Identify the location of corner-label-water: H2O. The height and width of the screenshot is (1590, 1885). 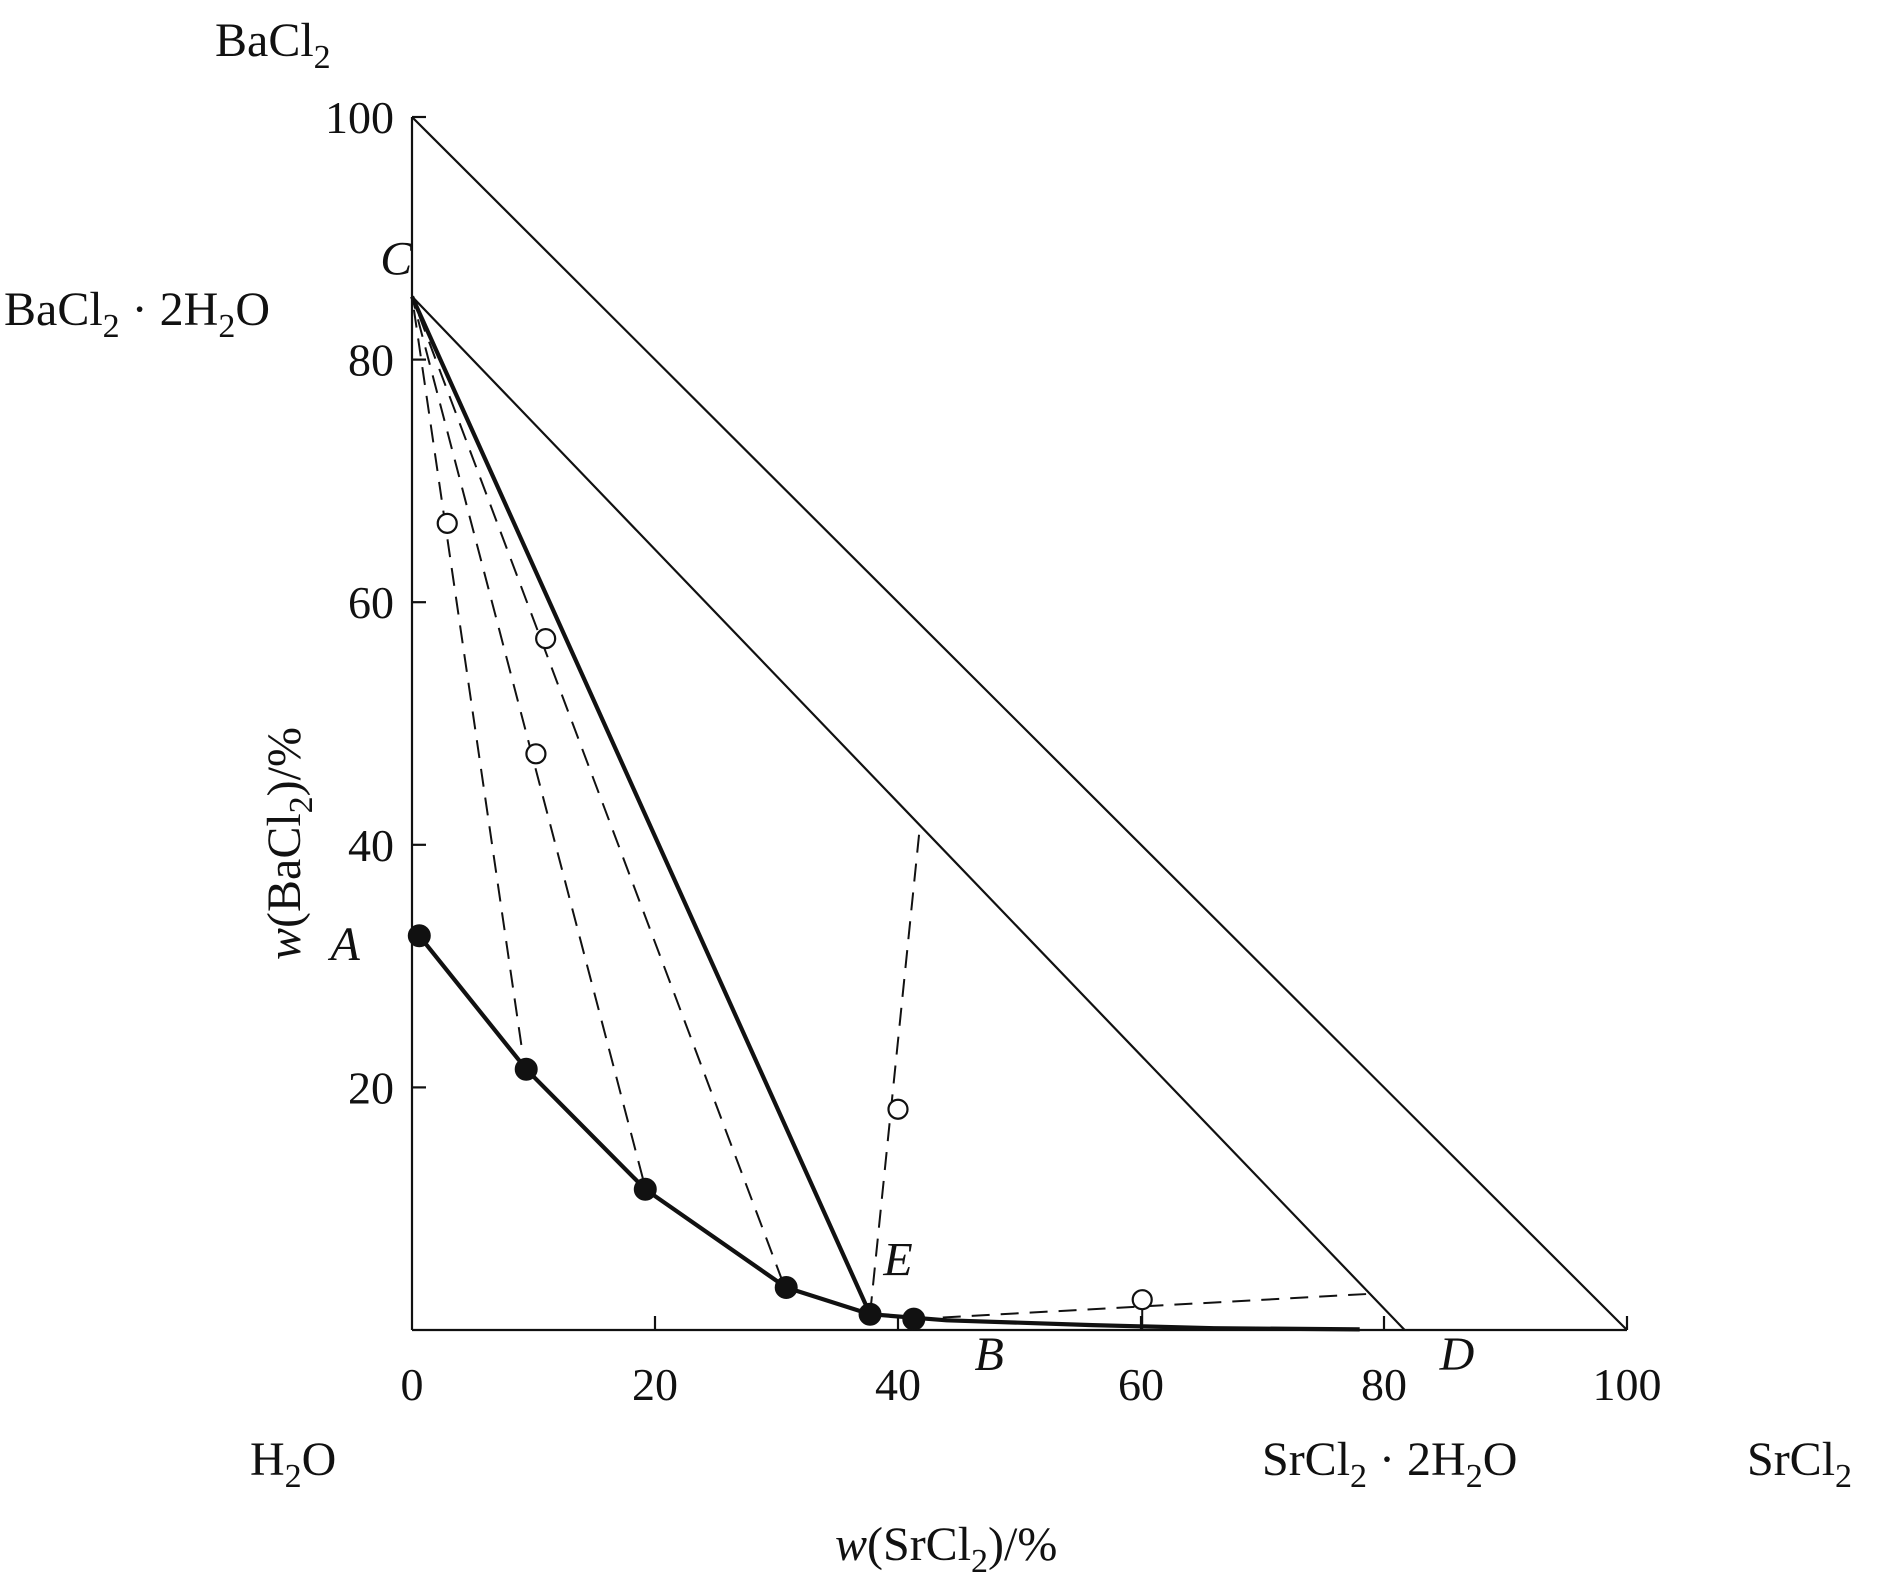
(293, 1464).